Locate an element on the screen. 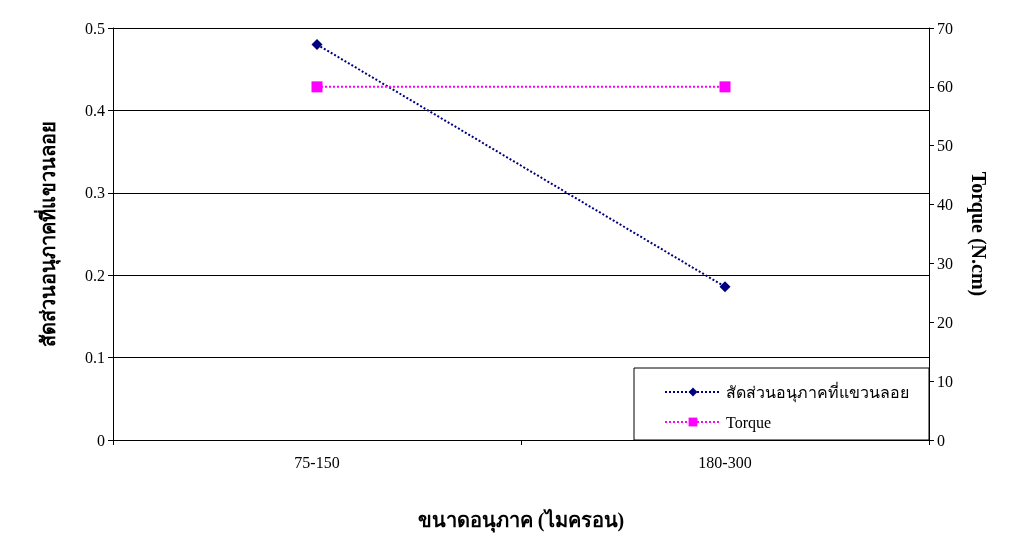  x-axis-title: ขนาดอนุภาค (ไมครอน) is located at coordinates (521, 520).